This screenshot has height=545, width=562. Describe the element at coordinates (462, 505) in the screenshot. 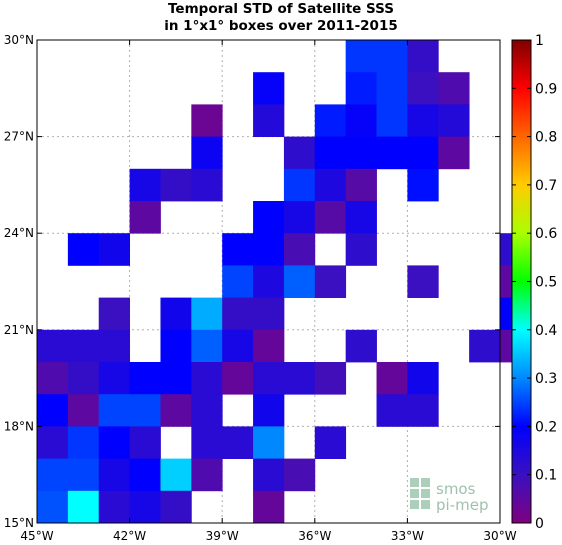

I see `logo-text-pimep: pi-mep` at that location.